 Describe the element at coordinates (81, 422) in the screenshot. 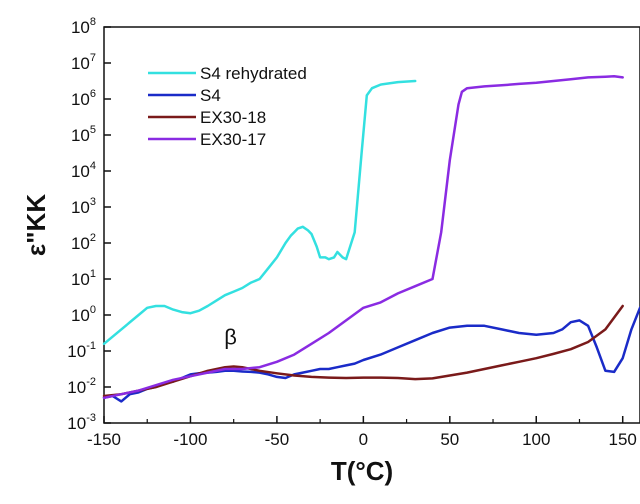

I see `y-tick-label: 10⁻³` at that location.